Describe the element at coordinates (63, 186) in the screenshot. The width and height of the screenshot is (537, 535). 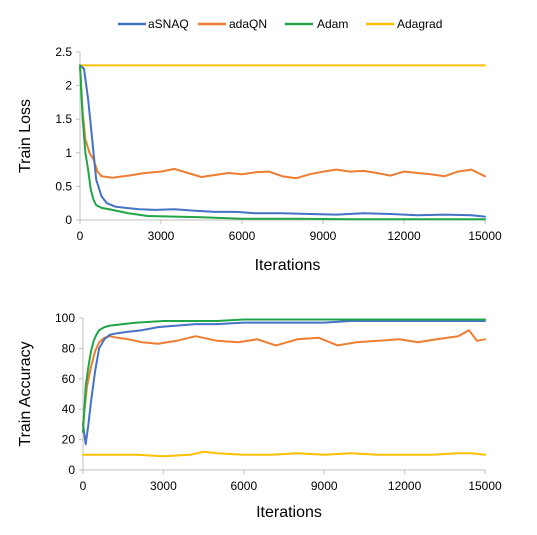
I see `y-tick-label: 0.5` at that location.